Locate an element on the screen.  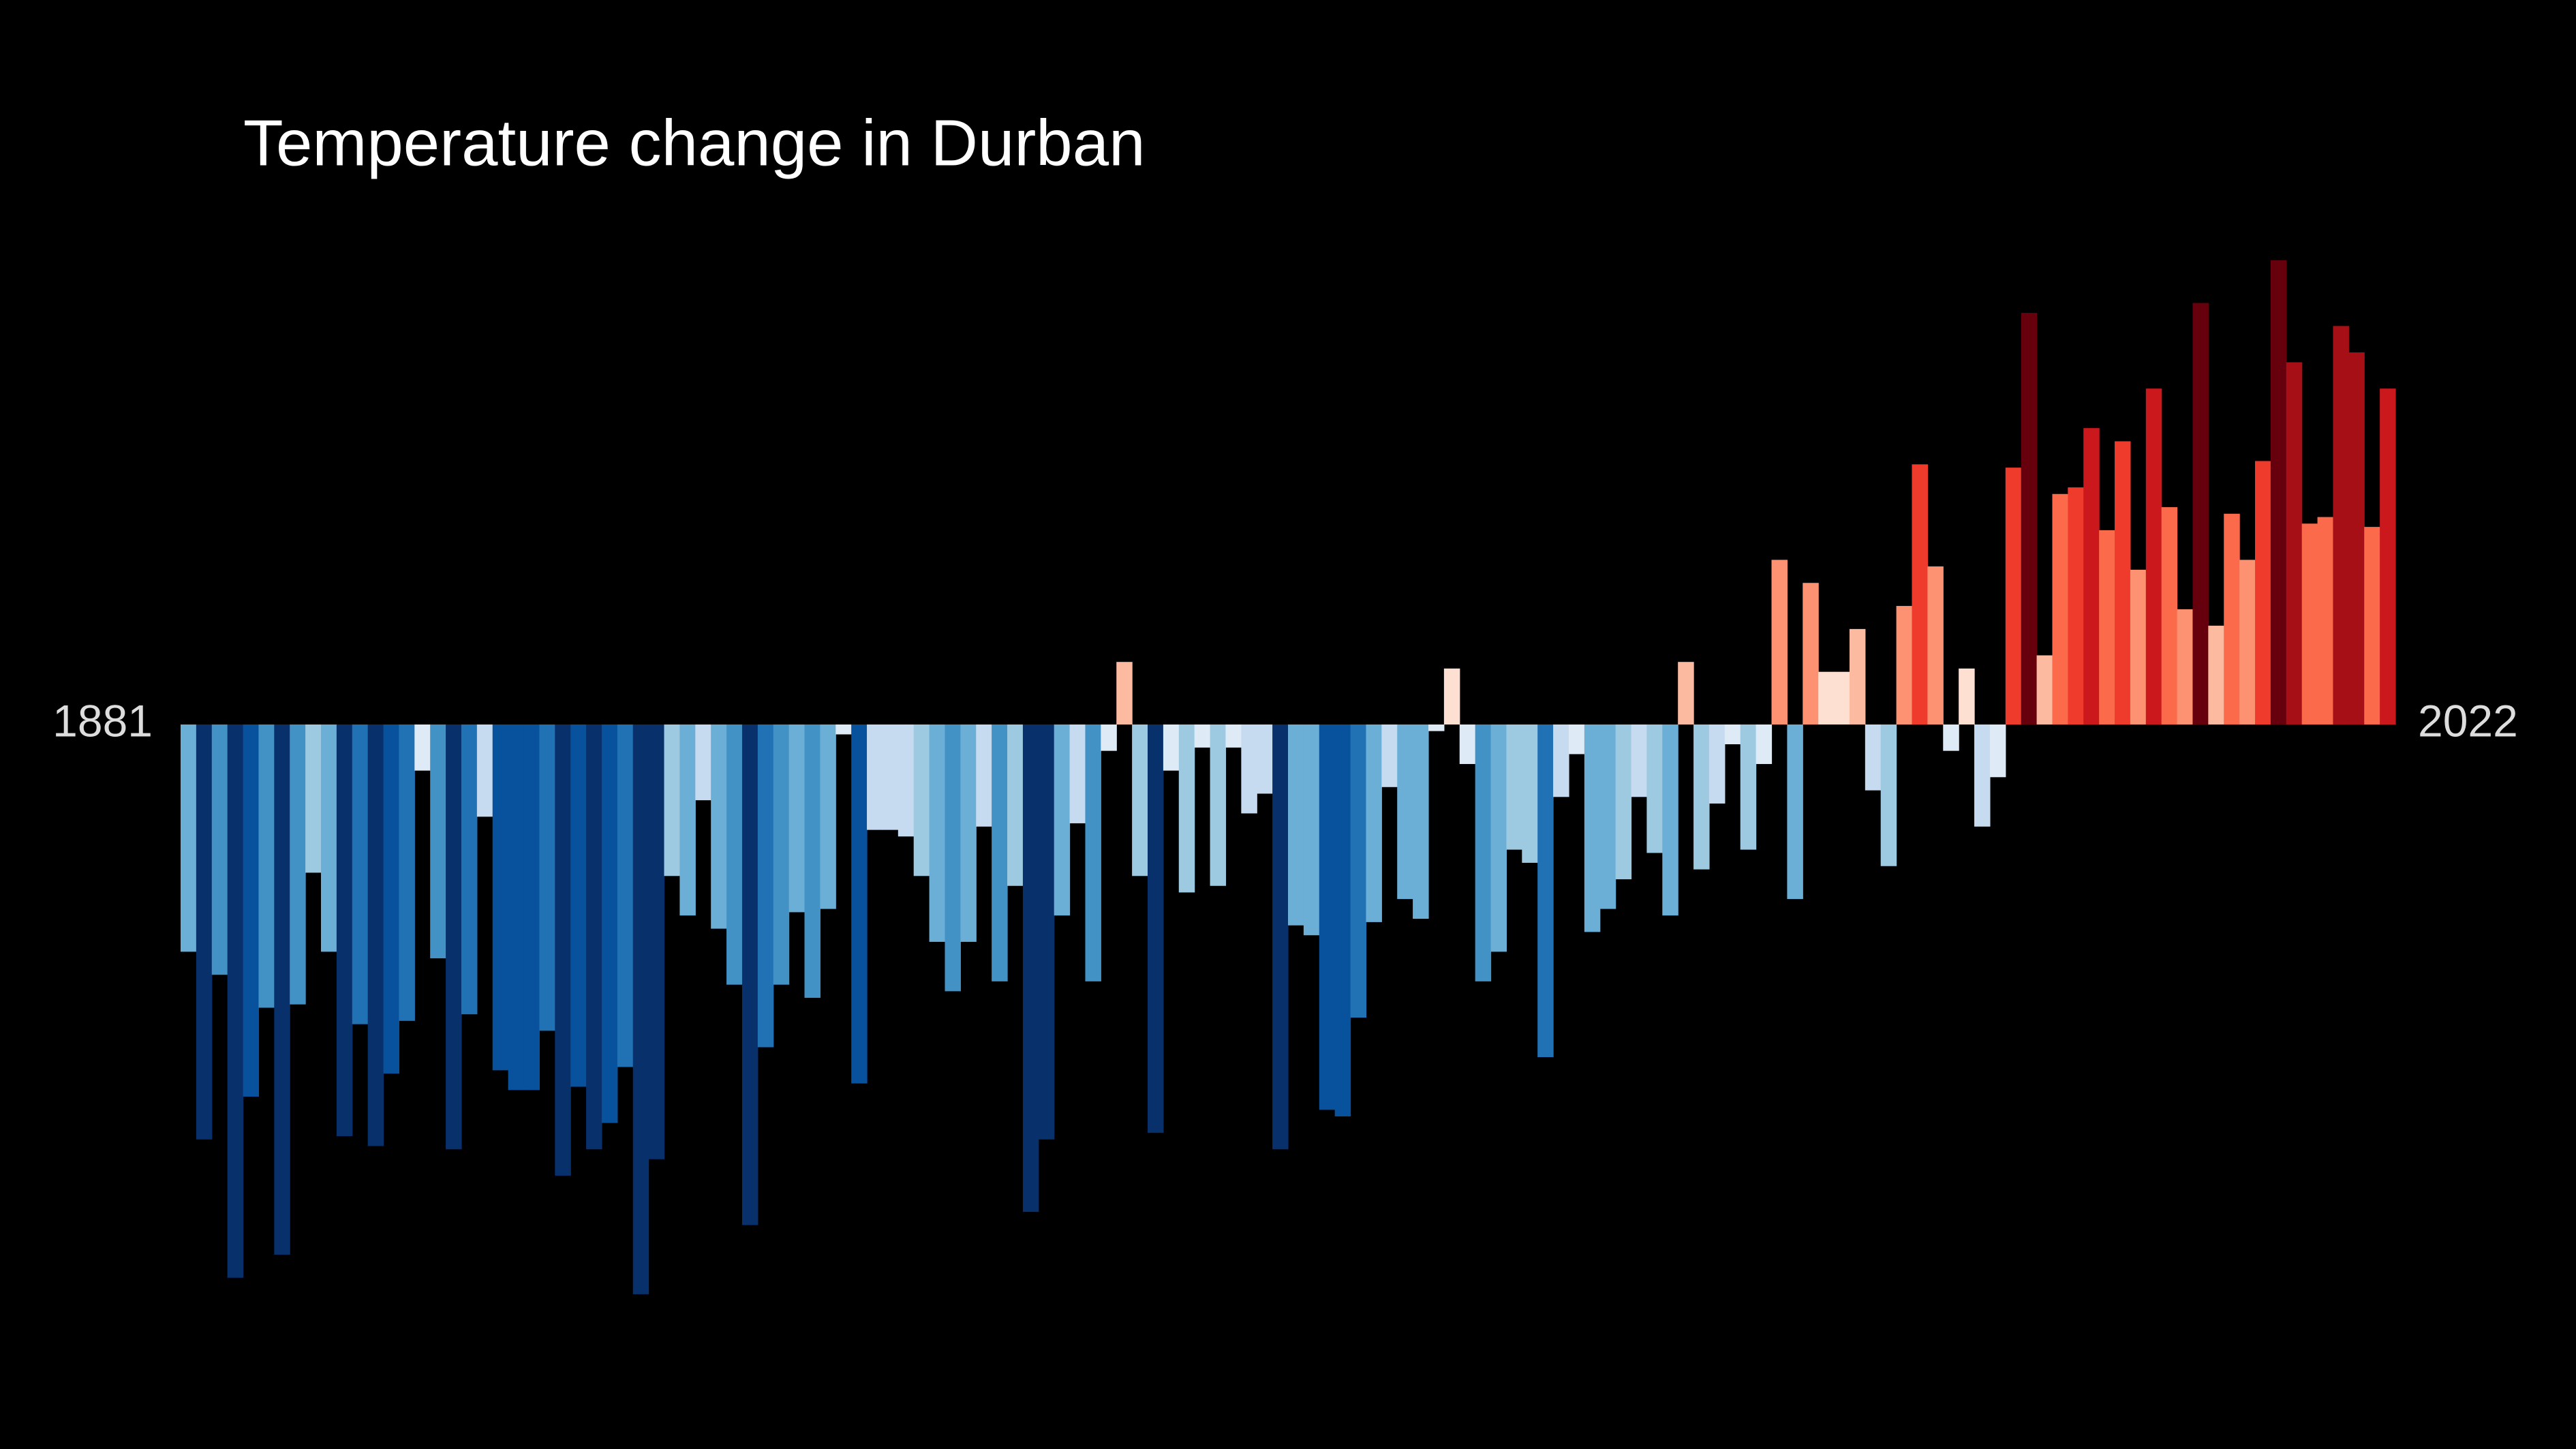
end-year-label: 2022 is located at coordinates (2468, 721).